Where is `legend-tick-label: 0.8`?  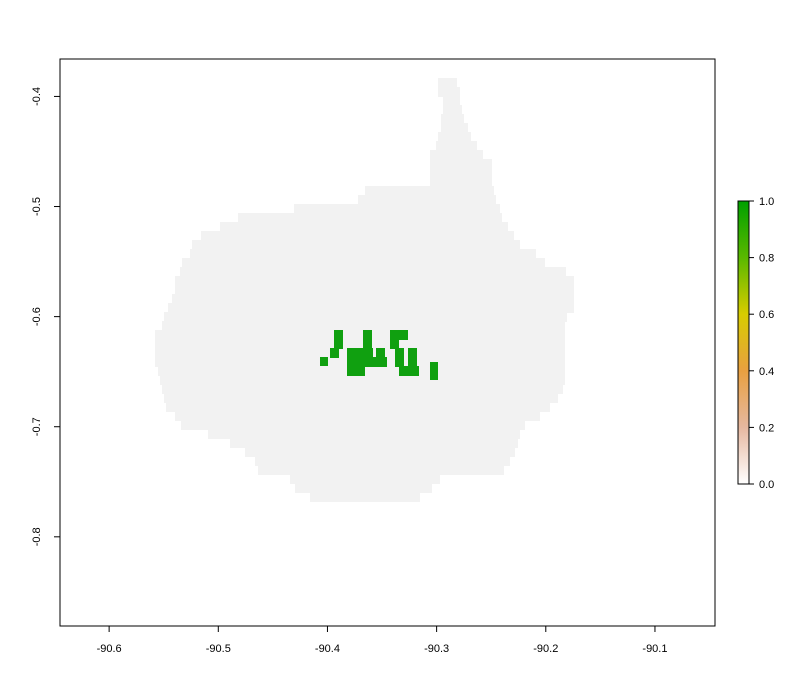 legend-tick-label: 0.8 is located at coordinates (766, 259).